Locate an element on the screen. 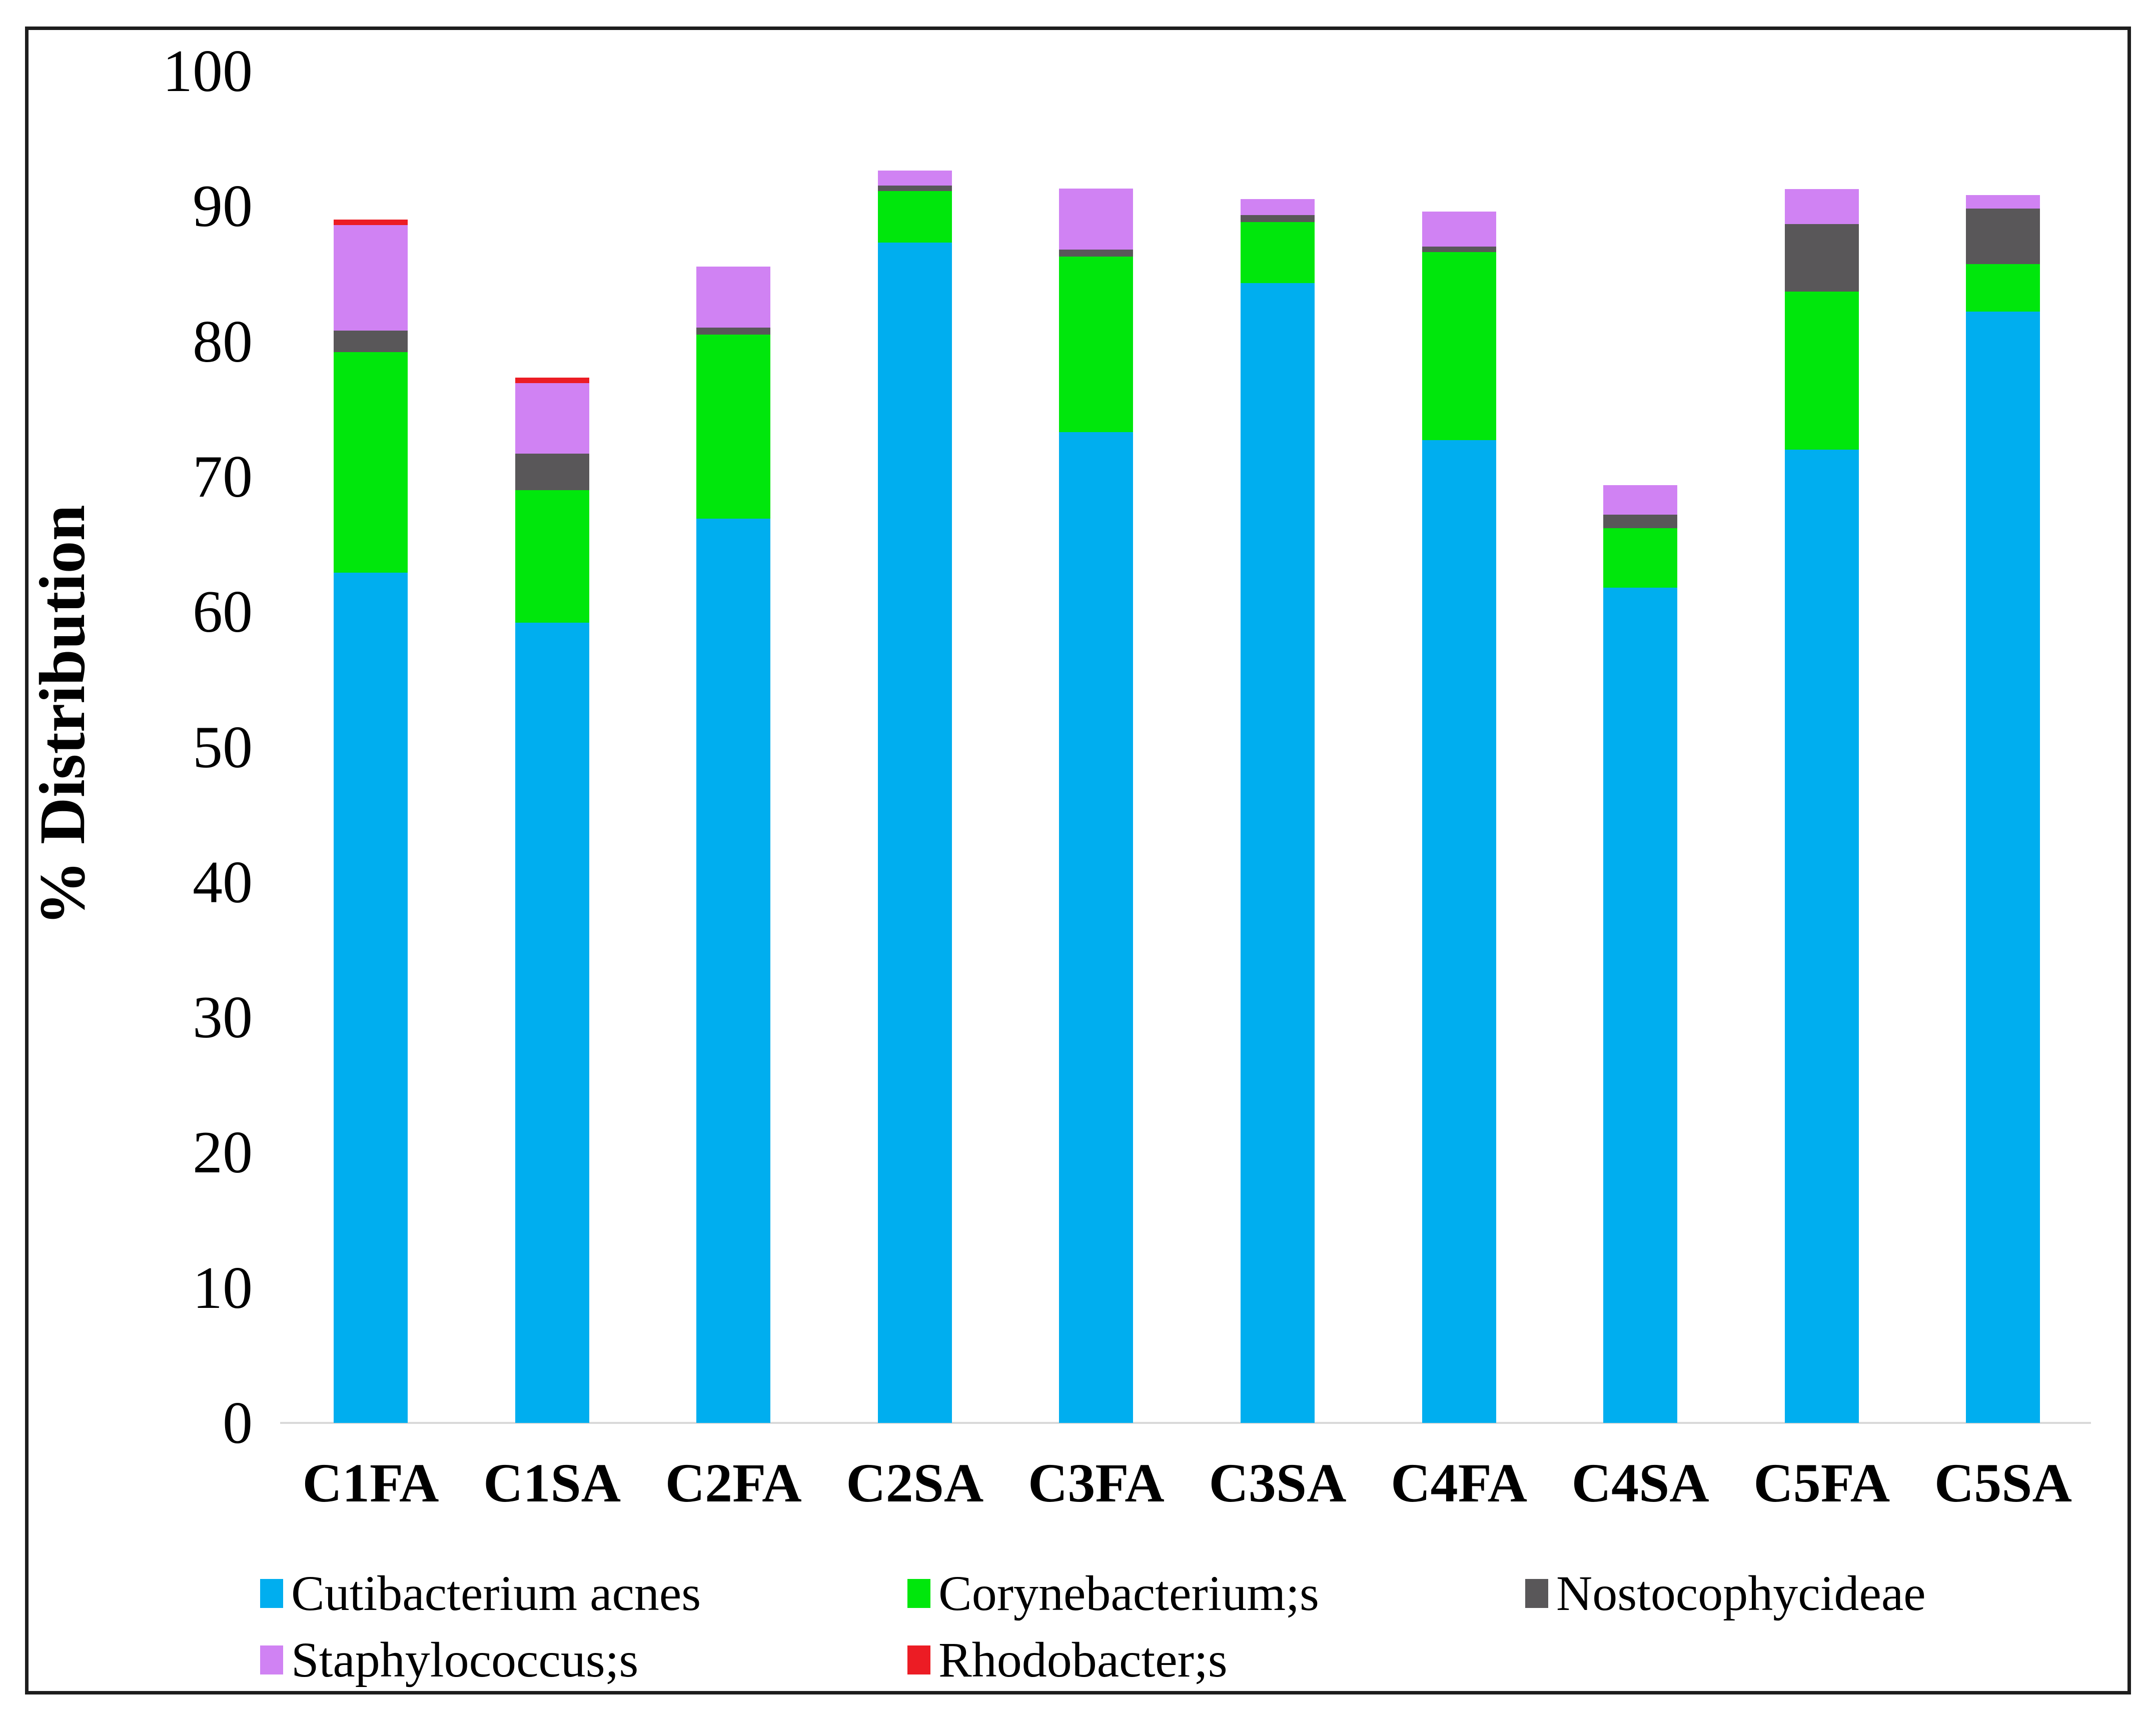  bar-segment-C3FA-staphylococcus is located at coordinates (1096, 219).